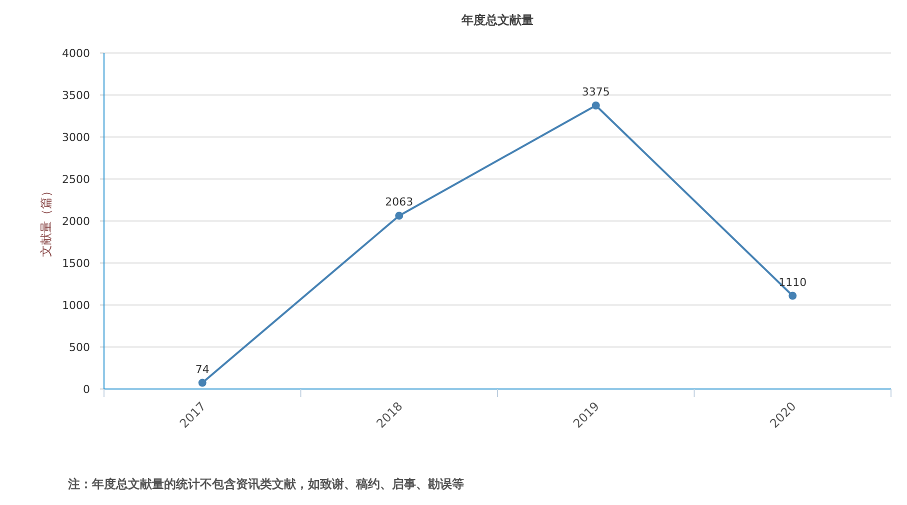 This screenshot has height=505, width=907. What do you see at coordinates (76, 221) in the screenshot?
I see `y-tick-label: 2000` at bounding box center [76, 221].